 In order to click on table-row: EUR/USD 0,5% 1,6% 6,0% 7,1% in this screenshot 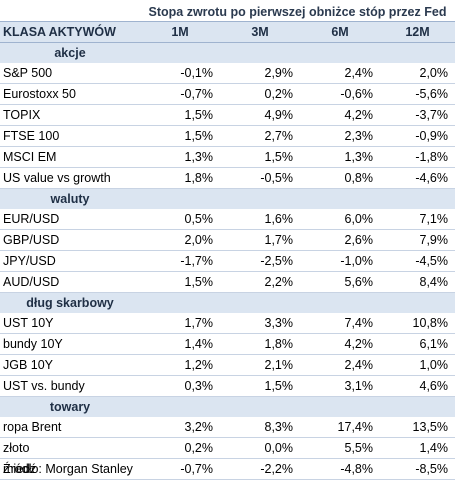, I will do `click(227, 219)`.